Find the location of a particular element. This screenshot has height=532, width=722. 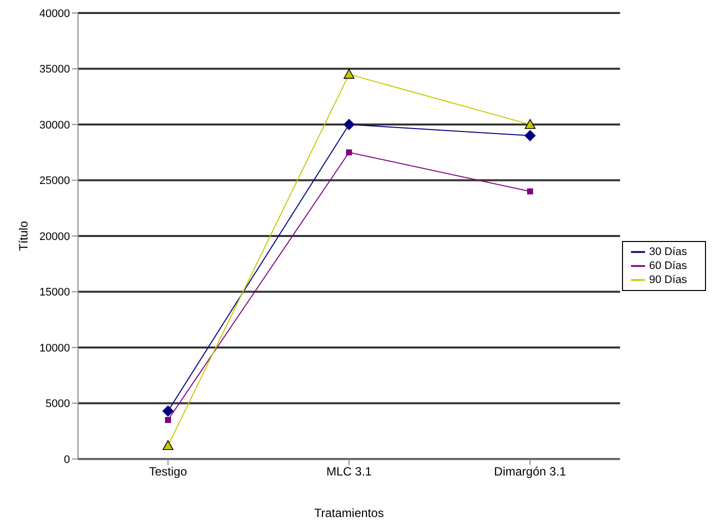

legend-label: 90 Días is located at coordinates (668, 280).